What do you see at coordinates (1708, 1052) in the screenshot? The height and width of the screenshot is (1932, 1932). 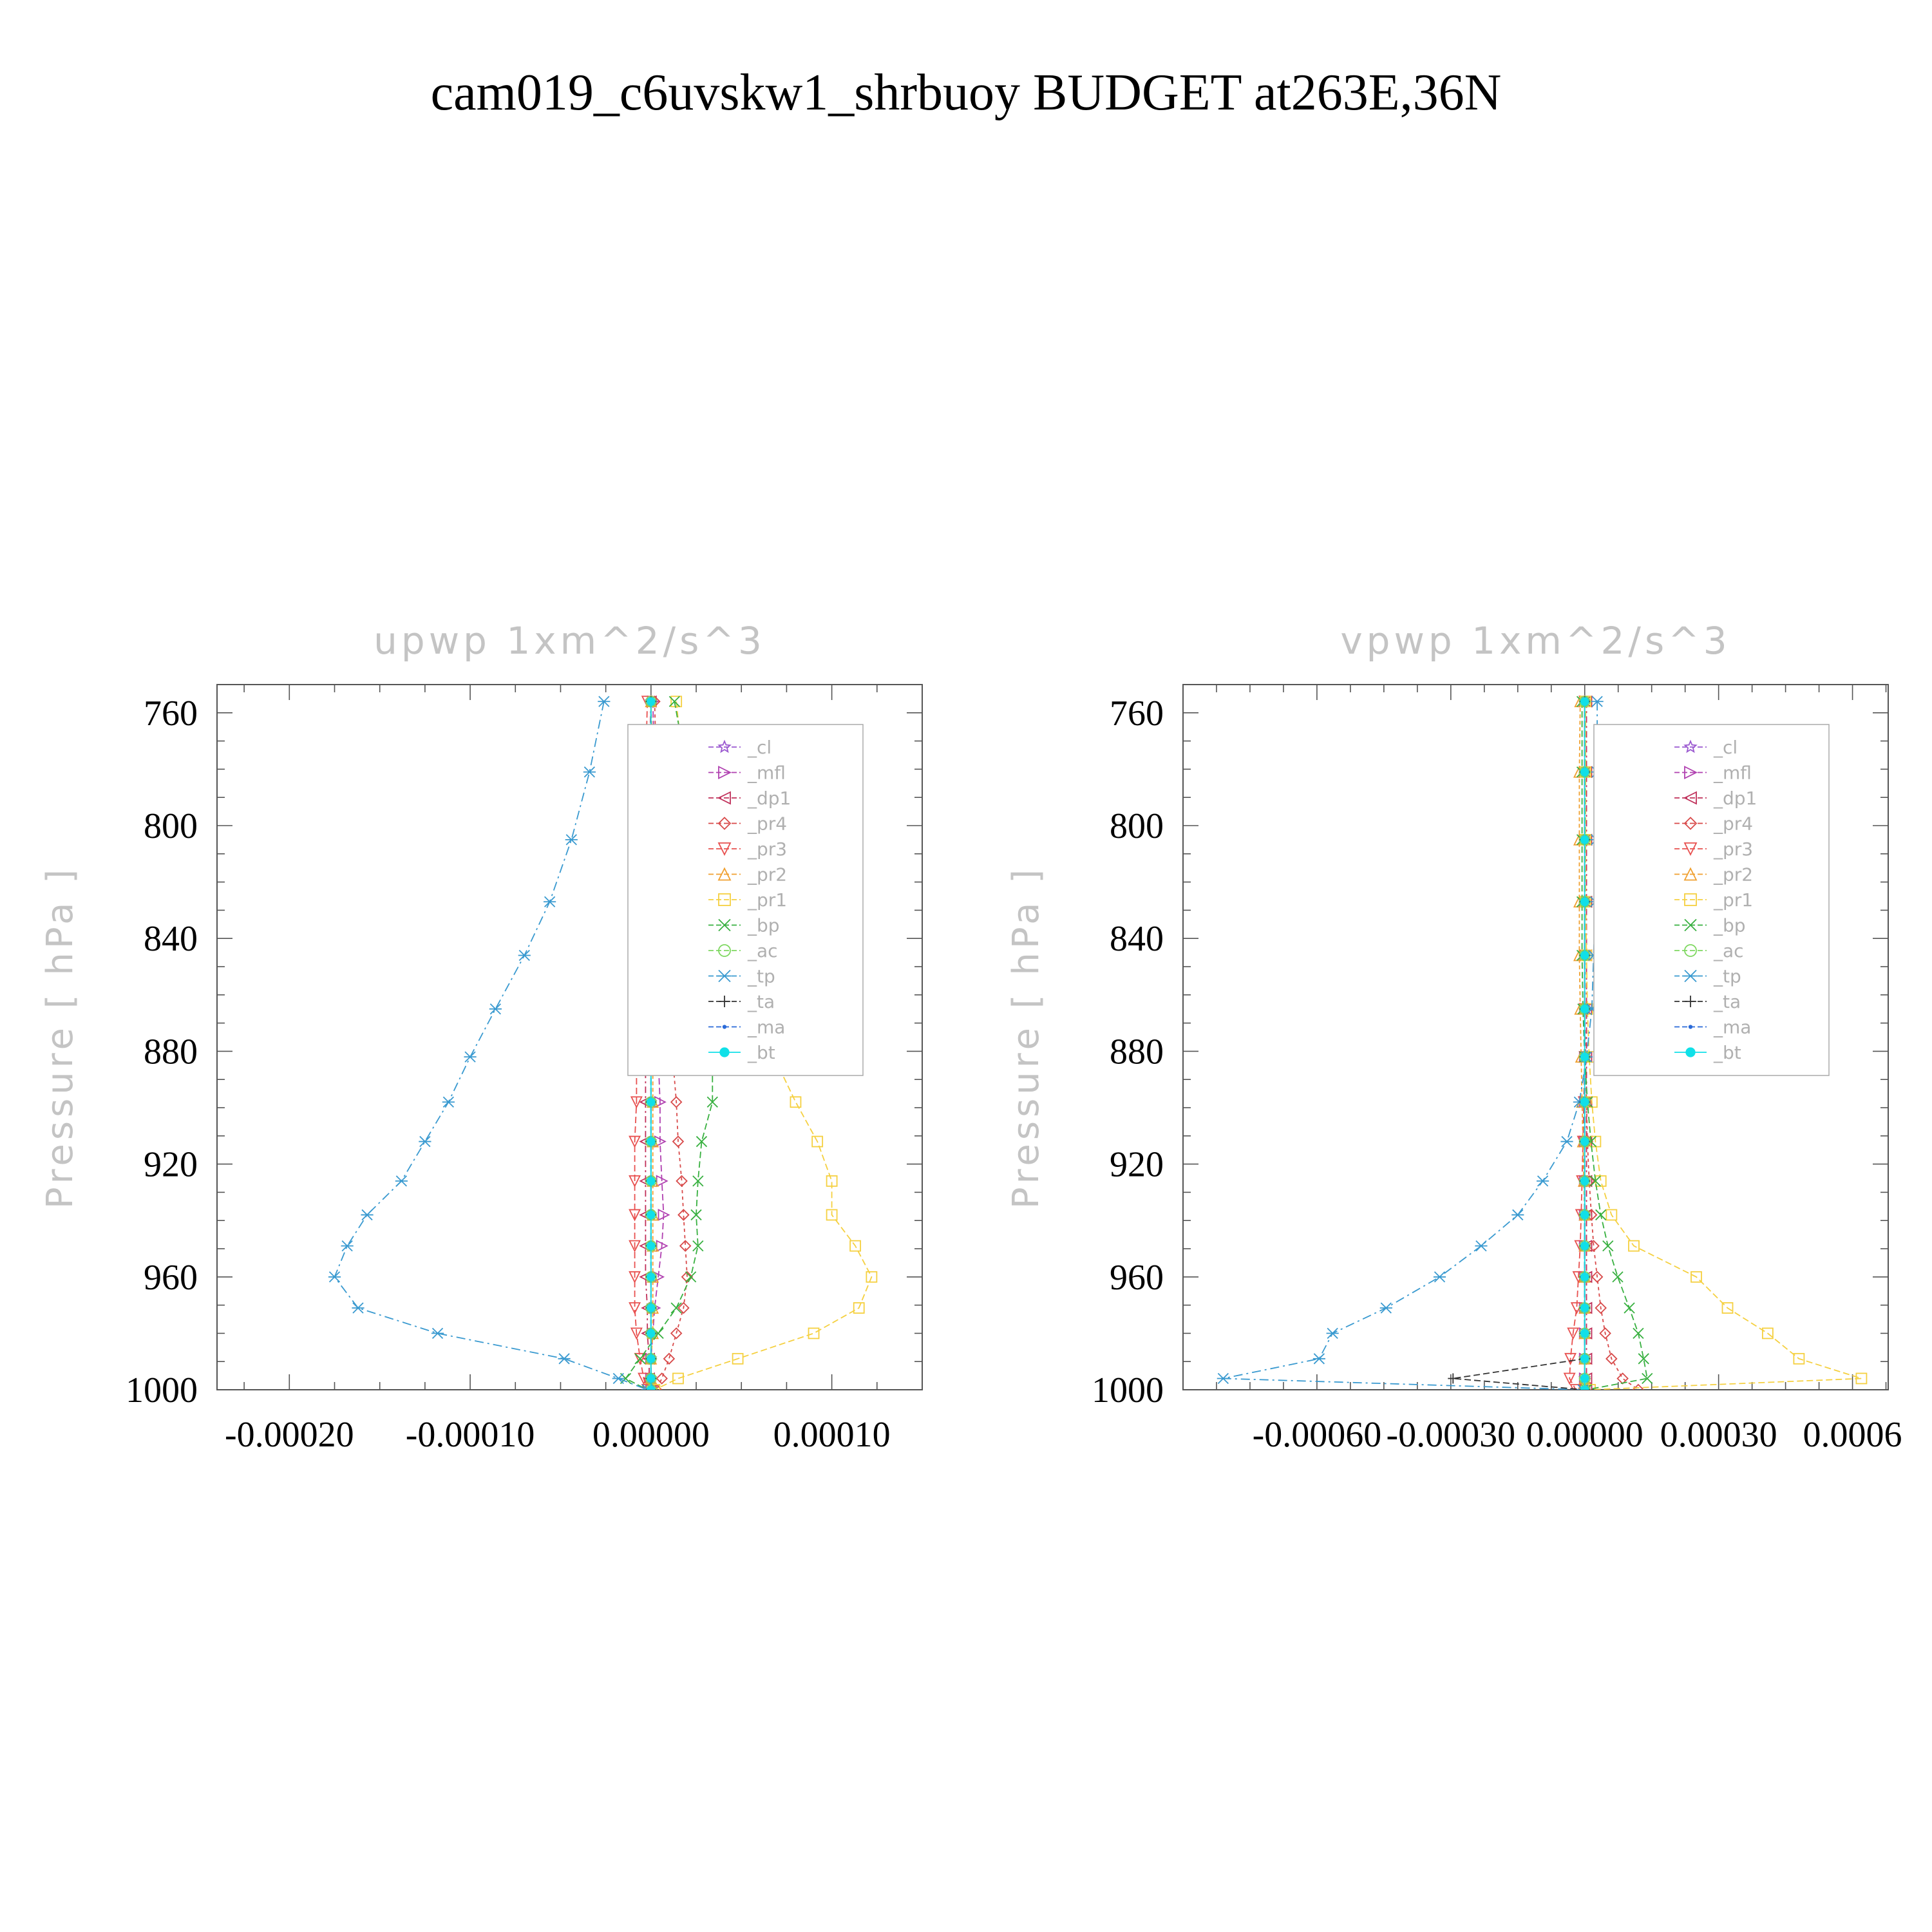 I see `legend-item-bt: _bt` at bounding box center [1708, 1052].